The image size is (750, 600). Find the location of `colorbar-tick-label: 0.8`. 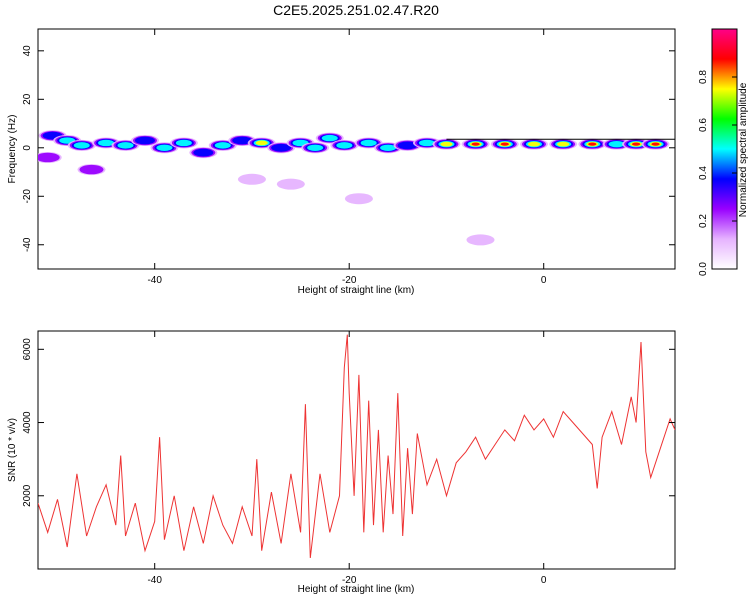

colorbar-tick-label: 0.8 is located at coordinates (703, 77).